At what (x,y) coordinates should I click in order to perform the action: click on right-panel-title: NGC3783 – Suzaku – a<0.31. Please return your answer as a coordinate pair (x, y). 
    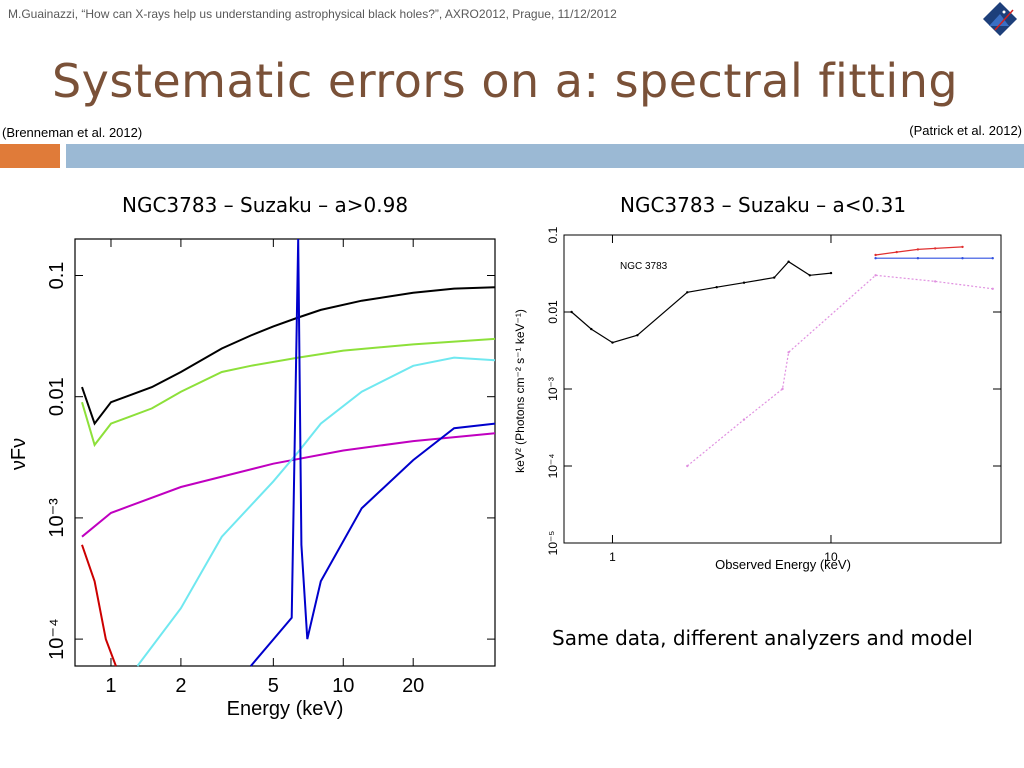
    Looking at the image, I should click on (763, 205).